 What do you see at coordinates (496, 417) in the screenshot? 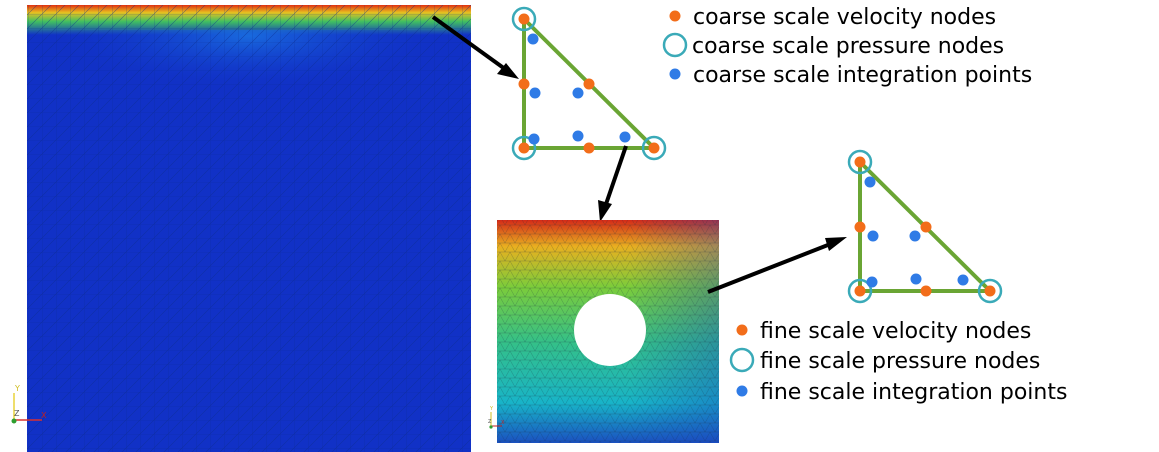
I see `fine-axes-triad: Y Z X` at bounding box center [496, 417].